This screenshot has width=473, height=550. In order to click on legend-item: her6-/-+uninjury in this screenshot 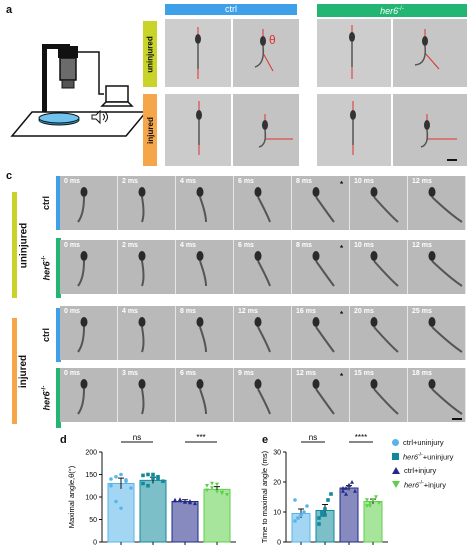, I will do `click(422, 457)`.